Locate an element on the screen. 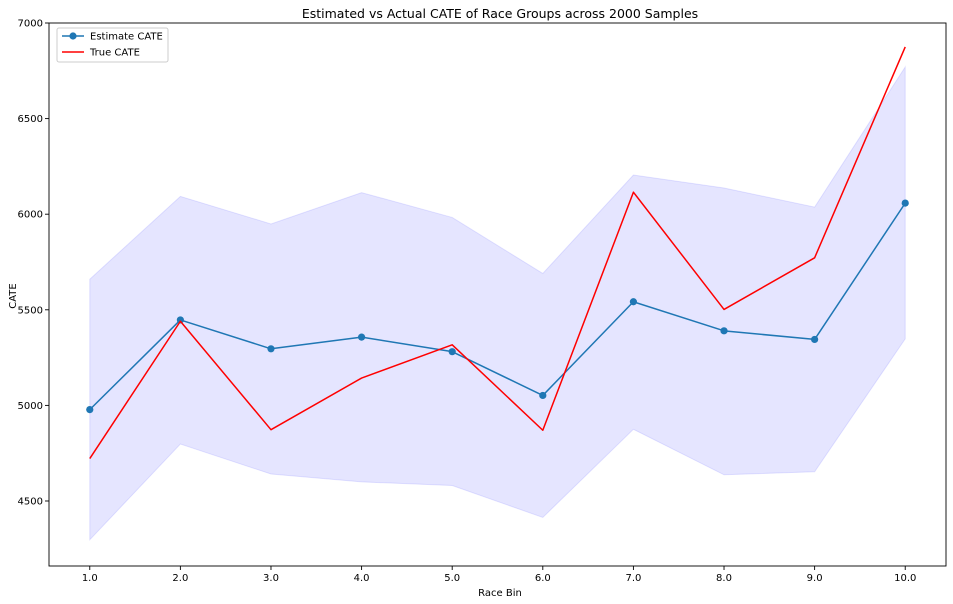  x-tick-label: 2.0 is located at coordinates (180, 578).